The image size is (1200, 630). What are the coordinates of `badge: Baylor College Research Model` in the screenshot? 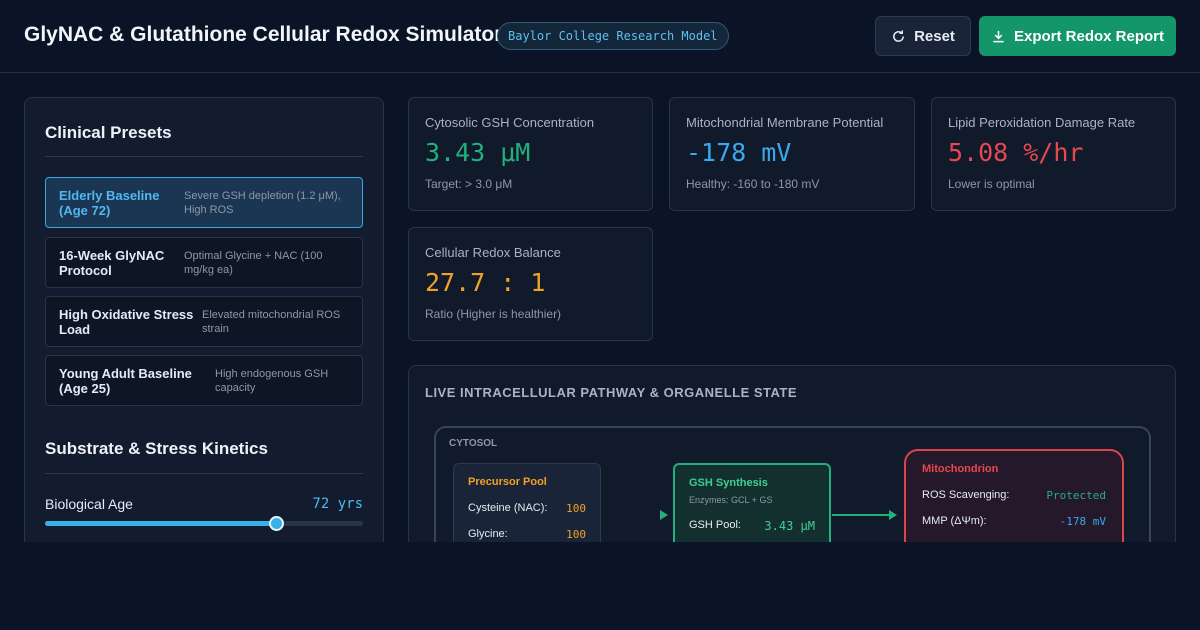 It's located at (613, 36).